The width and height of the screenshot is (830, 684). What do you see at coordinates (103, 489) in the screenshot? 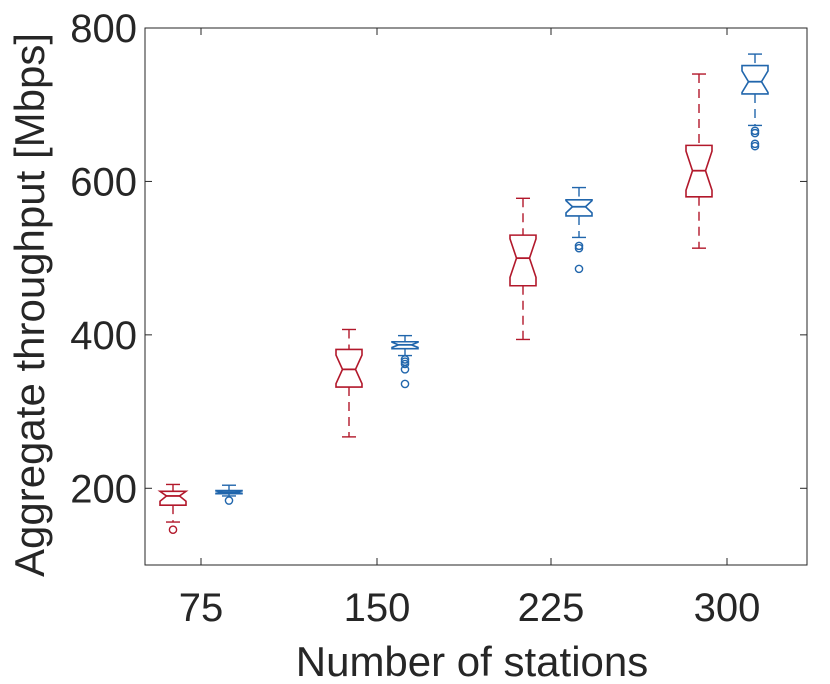
I see `y-tick-label: 200` at bounding box center [103, 489].